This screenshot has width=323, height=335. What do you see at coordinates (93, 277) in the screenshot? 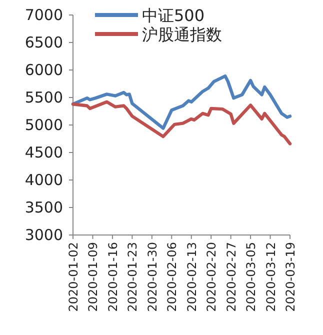
I see `x-tick-label: 2020-01-09` at bounding box center [93, 277].